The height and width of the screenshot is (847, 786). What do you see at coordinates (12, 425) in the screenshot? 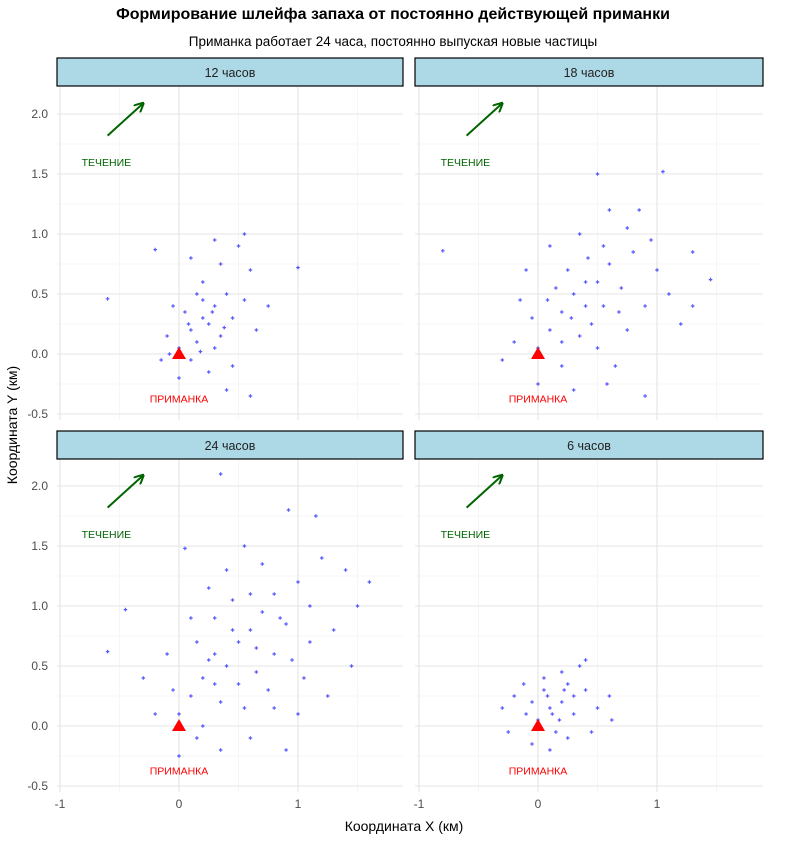
I see `y-axis-label: Координата Y (км)` at bounding box center [12, 425].